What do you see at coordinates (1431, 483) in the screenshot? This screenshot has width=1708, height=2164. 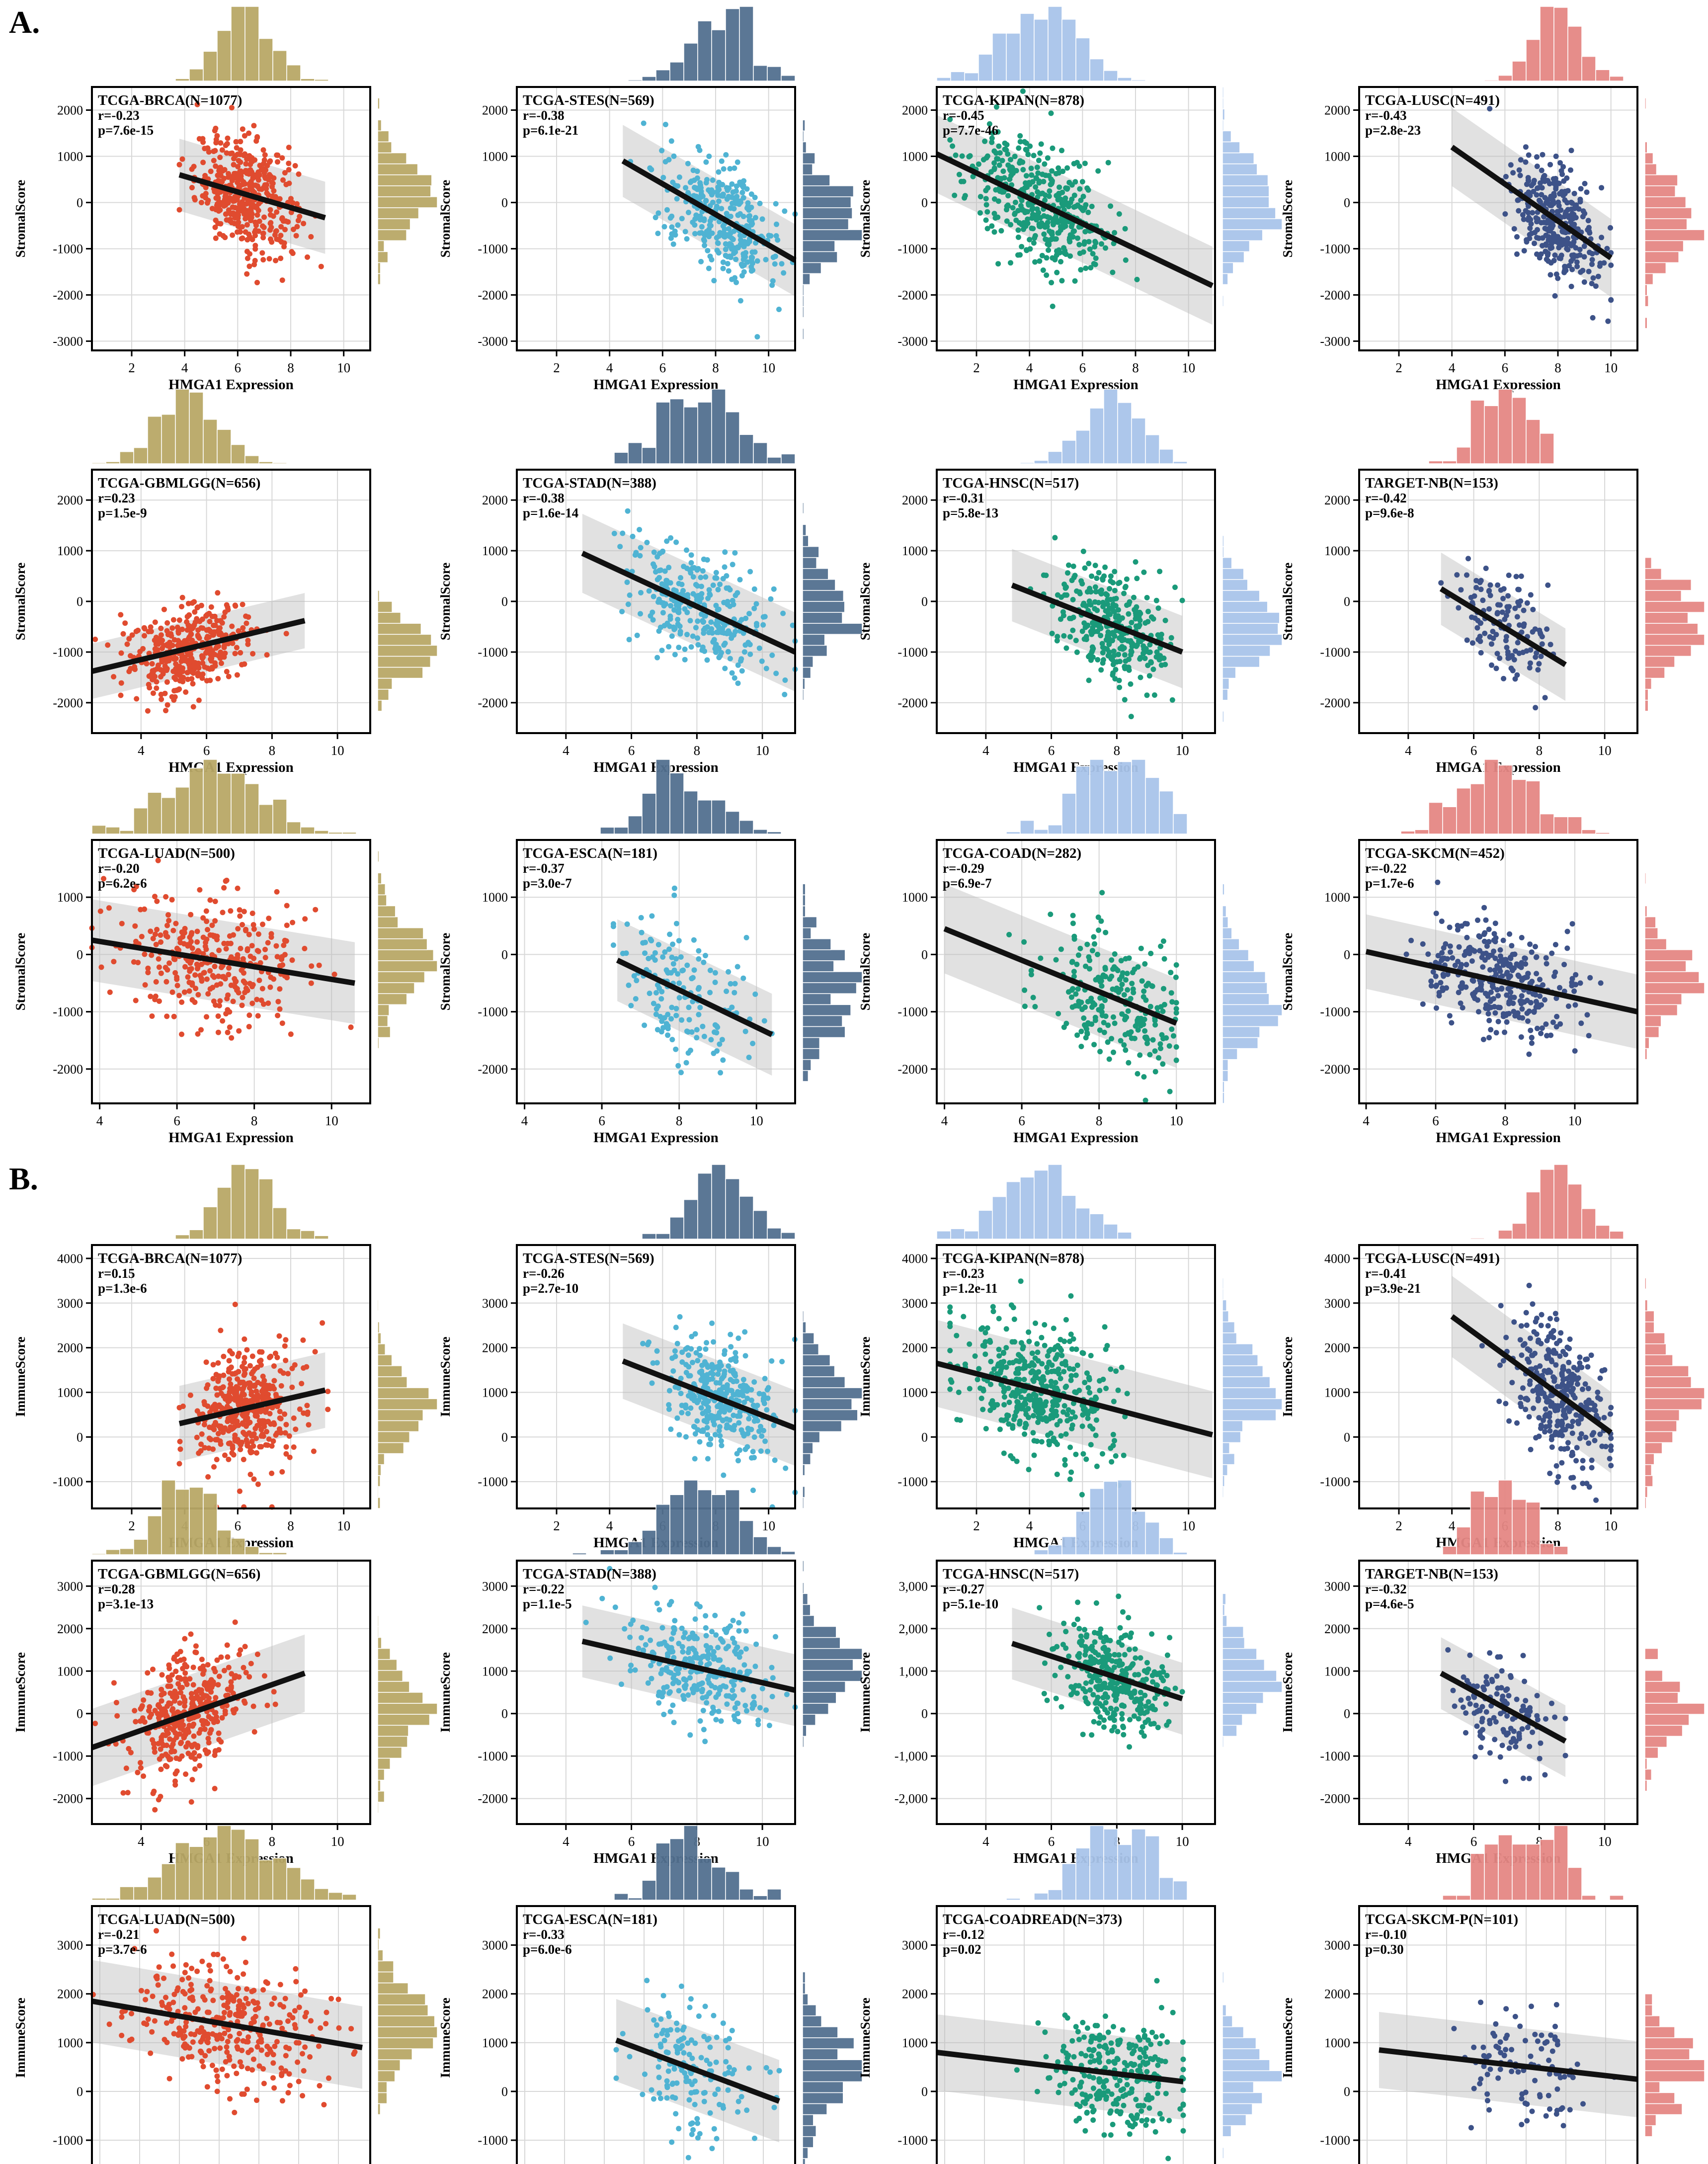 I see `panel-title: TARGET-NB(N=153)` at bounding box center [1431, 483].